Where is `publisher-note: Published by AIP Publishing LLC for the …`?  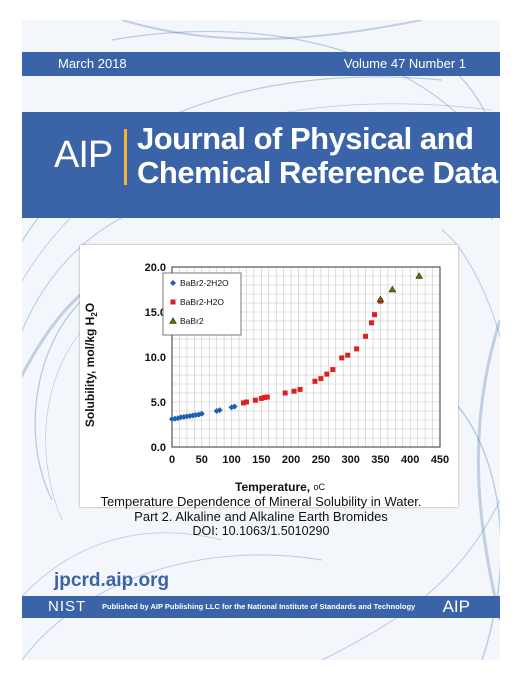 publisher-note: Published by AIP Publishing LLC for the … is located at coordinates (259, 606).